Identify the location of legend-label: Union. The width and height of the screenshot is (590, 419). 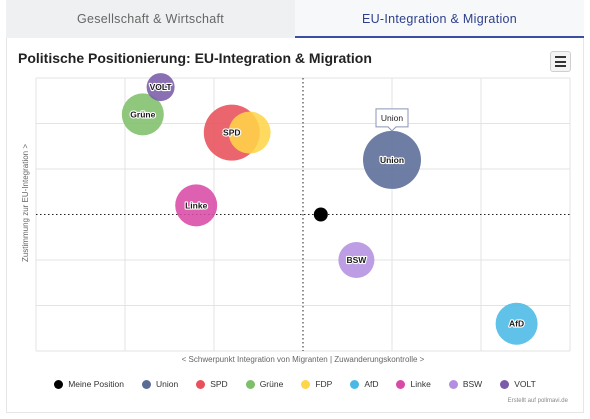
(167, 384).